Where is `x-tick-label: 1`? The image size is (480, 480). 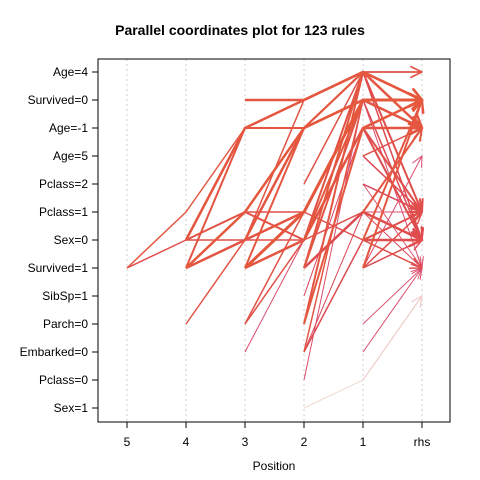
x-tick-label: 1 is located at coordinates (363, 442).